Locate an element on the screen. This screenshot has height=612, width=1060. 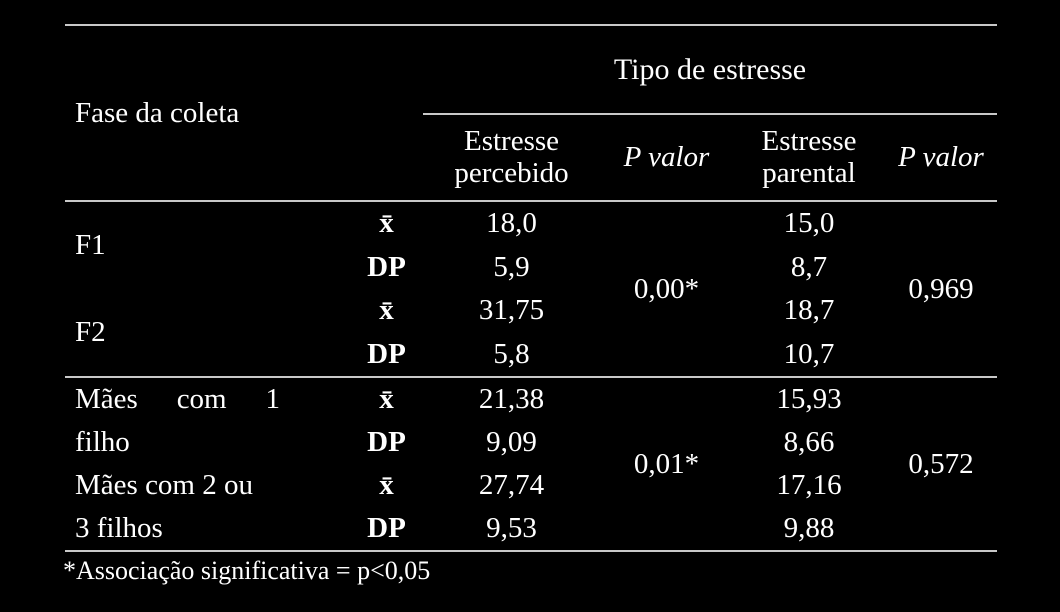
p-value-parental: 0,969 is located at coordinates (941, 288).